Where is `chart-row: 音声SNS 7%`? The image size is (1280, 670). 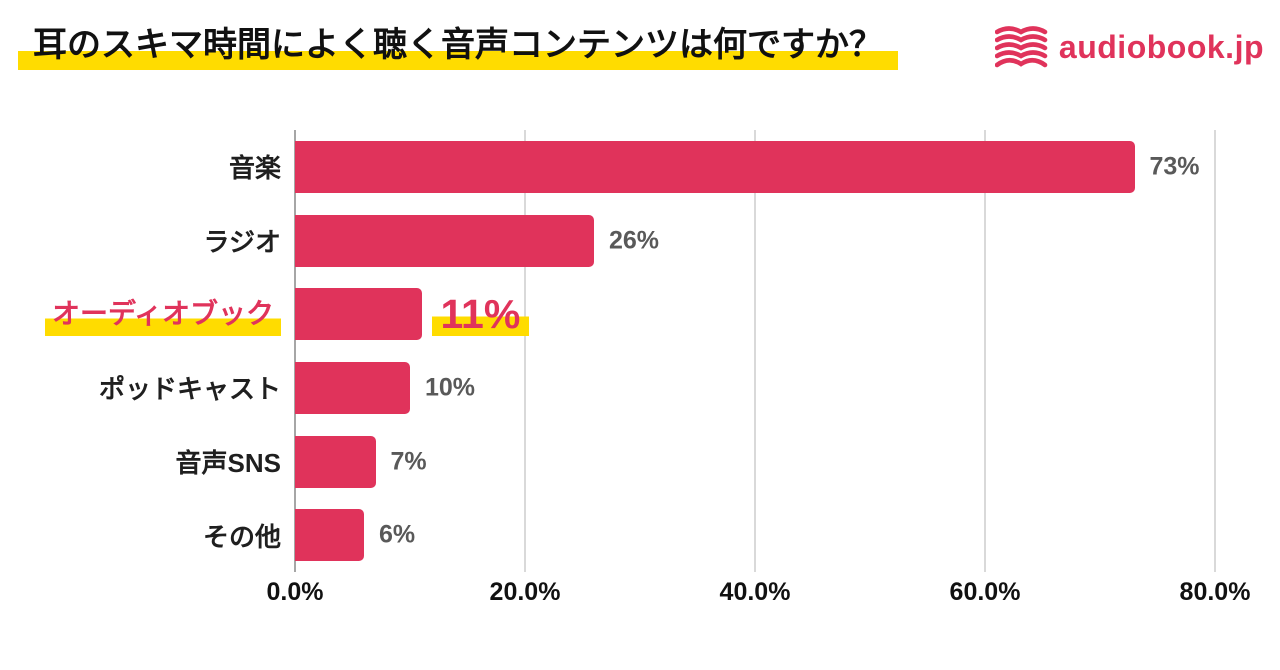
chart-row: 音声SNS 7% is located at coordinates (640, 462).